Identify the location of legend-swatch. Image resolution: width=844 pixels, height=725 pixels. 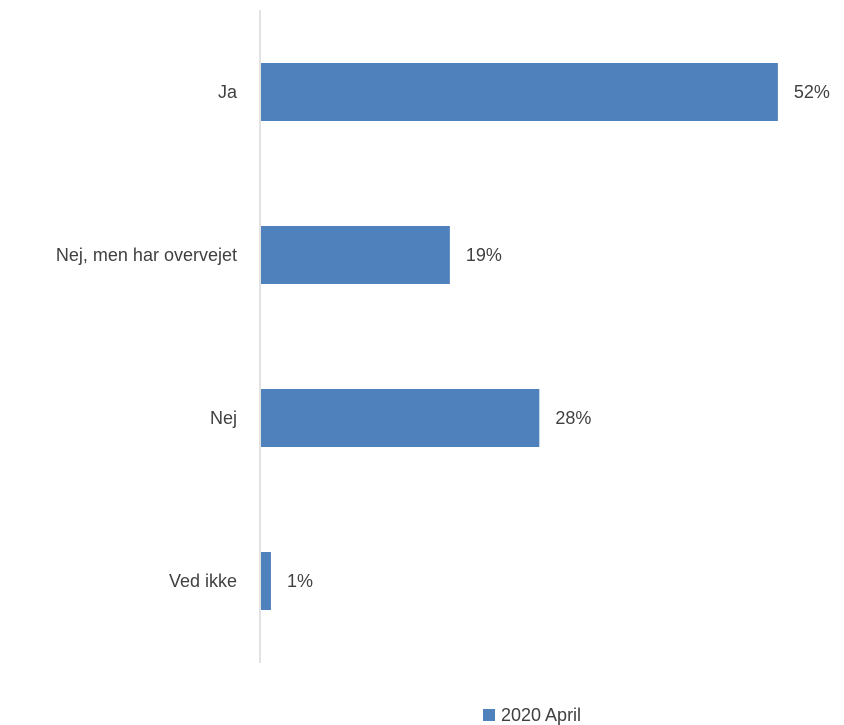
(489, 715).